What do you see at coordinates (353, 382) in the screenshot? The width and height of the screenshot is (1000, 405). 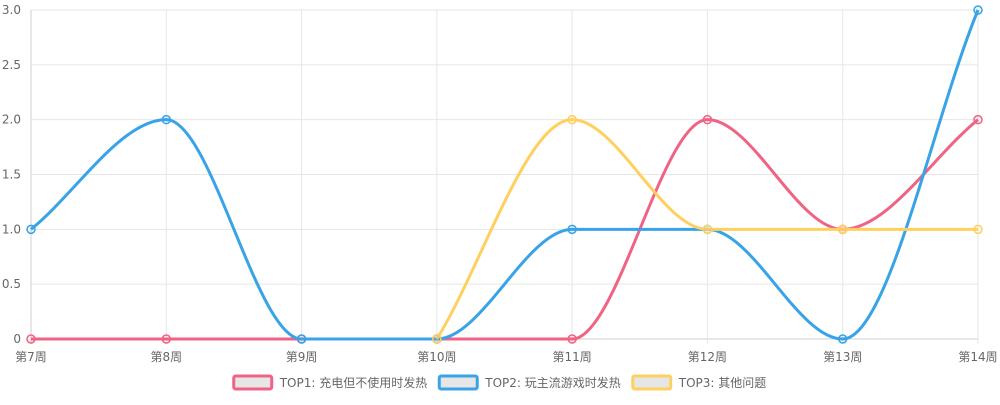 I see `legend-label: TOP1: 充电但不使用时发热` at bounding box center [353, 382].